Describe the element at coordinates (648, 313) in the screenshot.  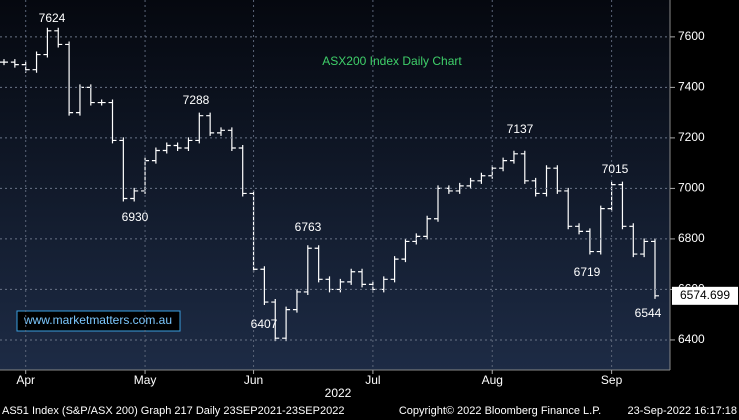
I see `annotation: 6544` at that location.